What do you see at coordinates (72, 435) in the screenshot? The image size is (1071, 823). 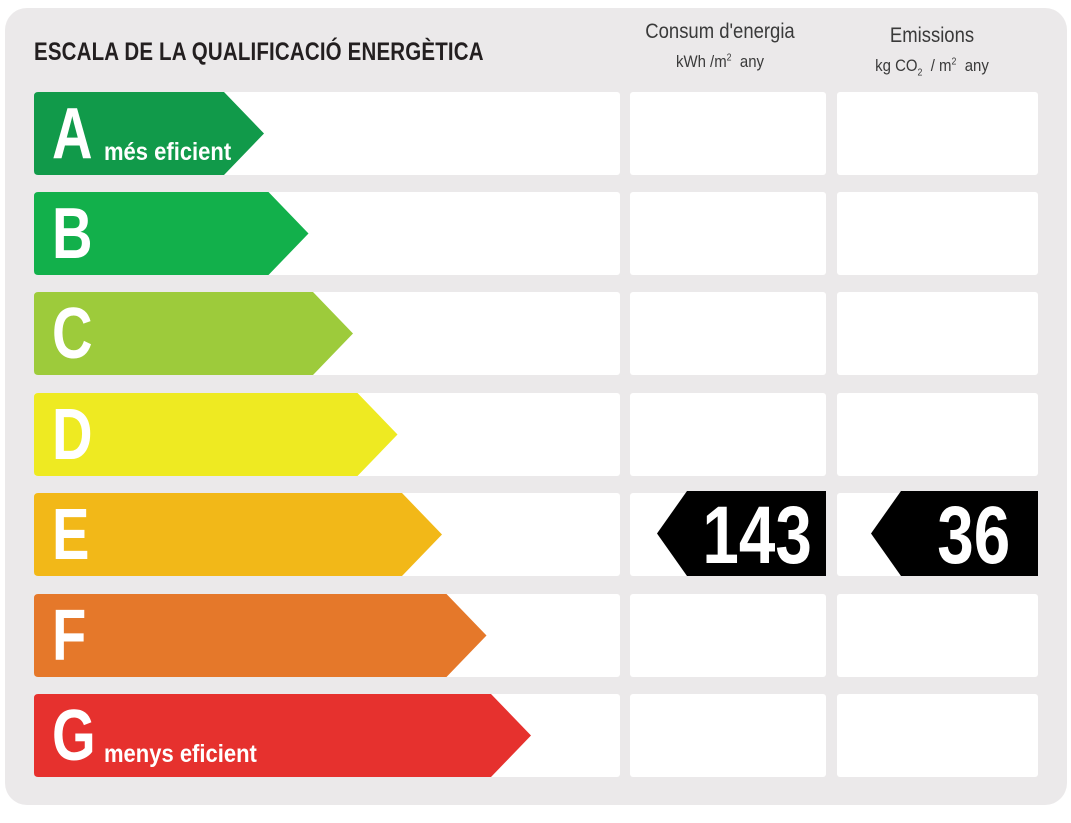 I see `rating-letter: D` at bounding box center [72, 435].